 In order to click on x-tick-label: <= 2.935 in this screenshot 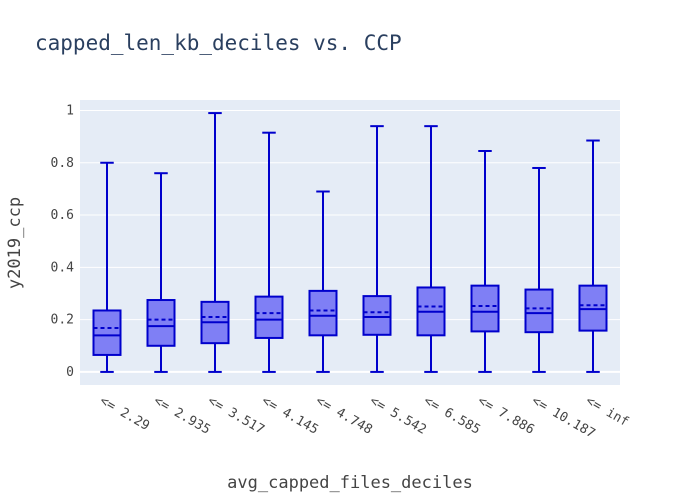, I will do `click(182, 415)`.